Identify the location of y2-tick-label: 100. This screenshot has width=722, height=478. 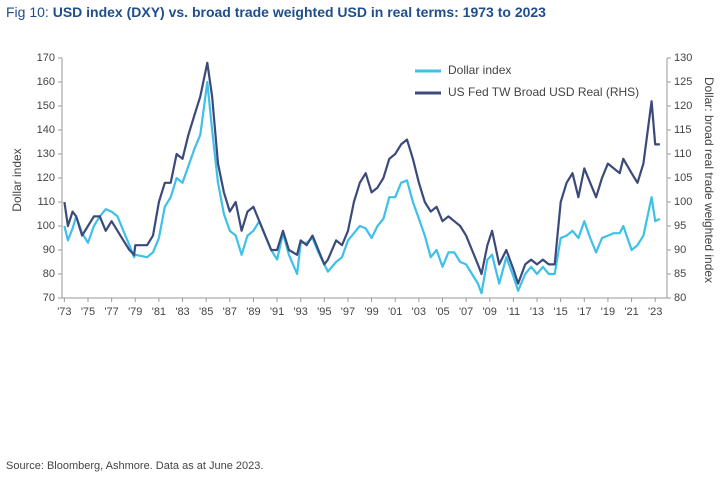
(683, 202).